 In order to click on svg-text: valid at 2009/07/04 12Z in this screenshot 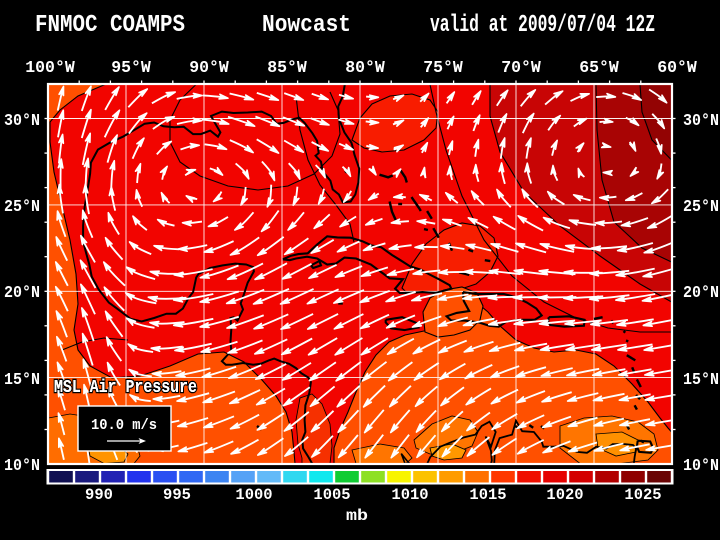, I will do `click(542, 25)`.